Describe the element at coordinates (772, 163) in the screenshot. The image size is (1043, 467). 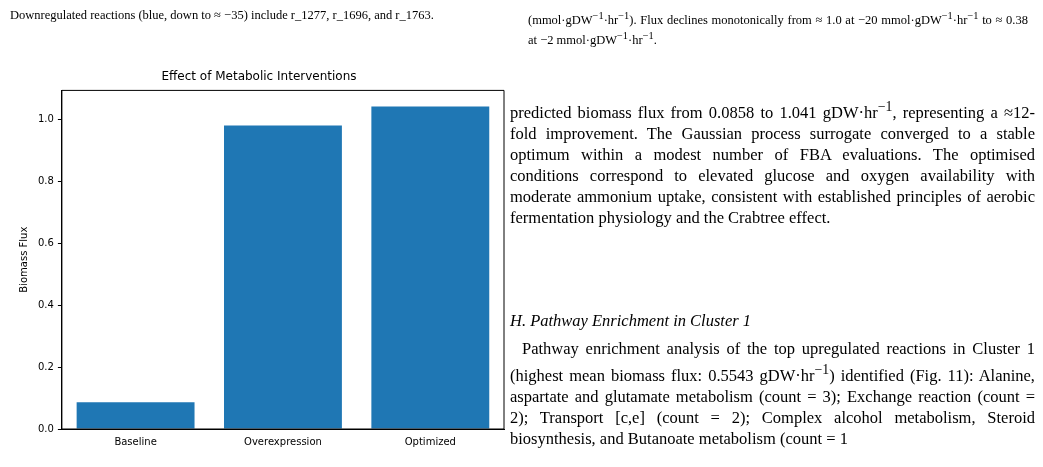
I see `text: predicted biomass flux from 0.0858 to 1.041 gDW·hr$^{−1}$, representing a ≈12-fold improvement. The Gaussian process surrogate converged to a stable optimum within a modest number of FBA evaluations. The optimised conditions correspond to elevated glucose and oxygen availability with moderate ammonium uptake, consistent with established principles of aerobic fermentation physiology and the Crabtree effect.` at that location.